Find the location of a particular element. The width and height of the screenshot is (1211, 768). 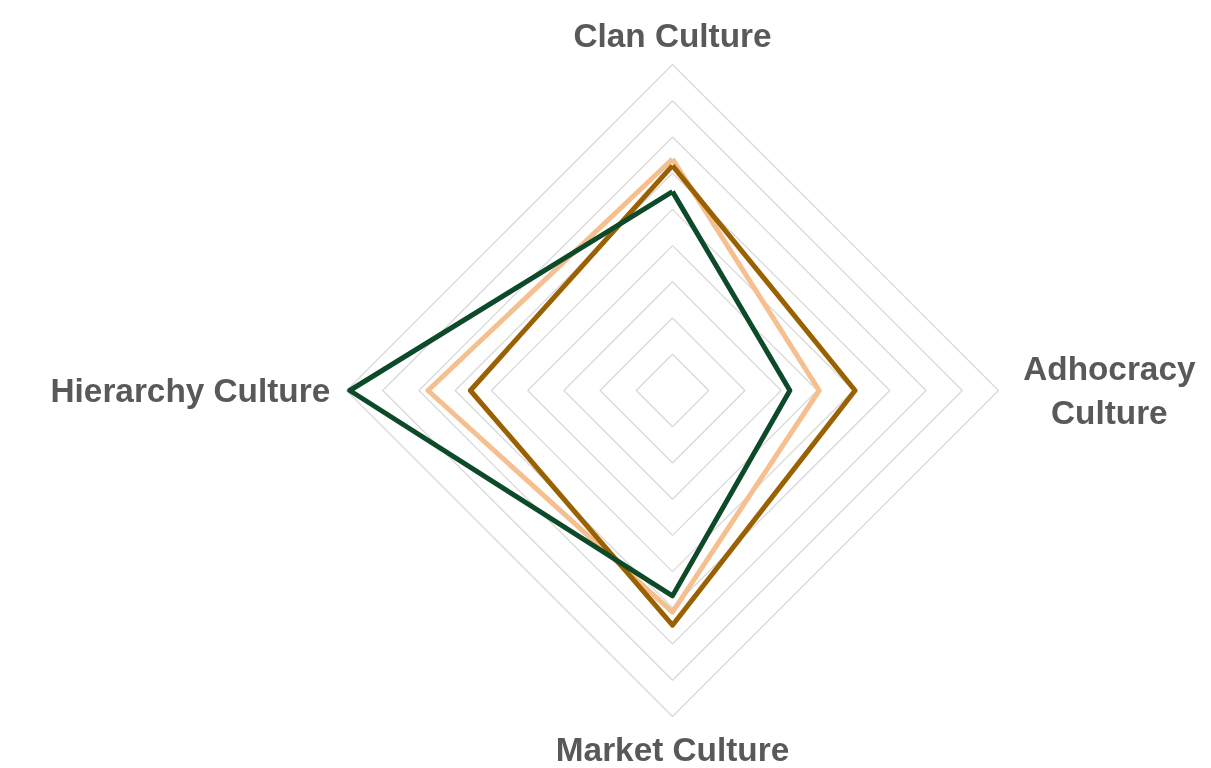

spoke-label: Adhocracy Culture is located at coordinates (1109, 390).